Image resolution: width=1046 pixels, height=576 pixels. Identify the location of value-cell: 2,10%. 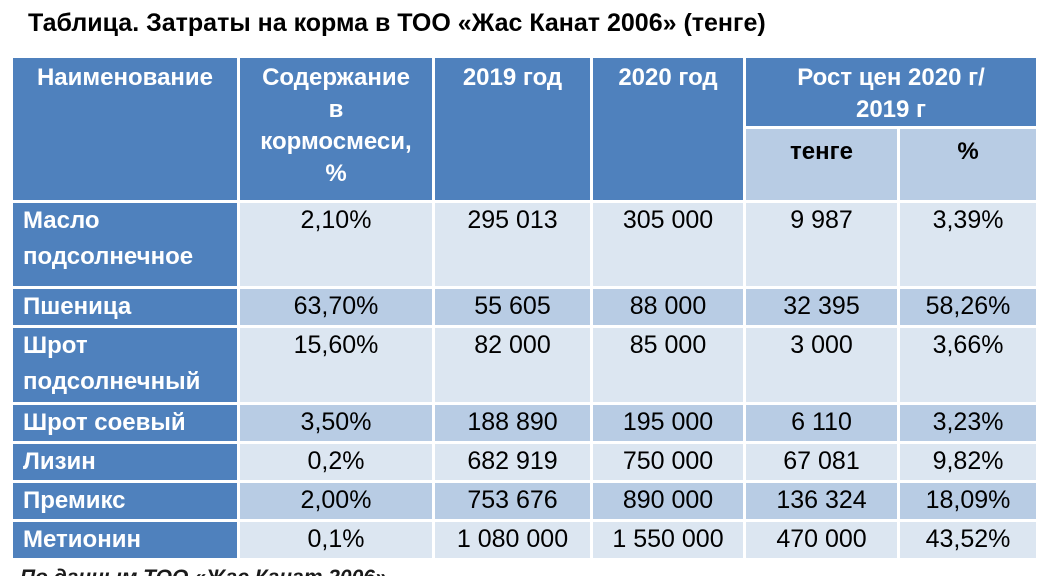
(336, 244).